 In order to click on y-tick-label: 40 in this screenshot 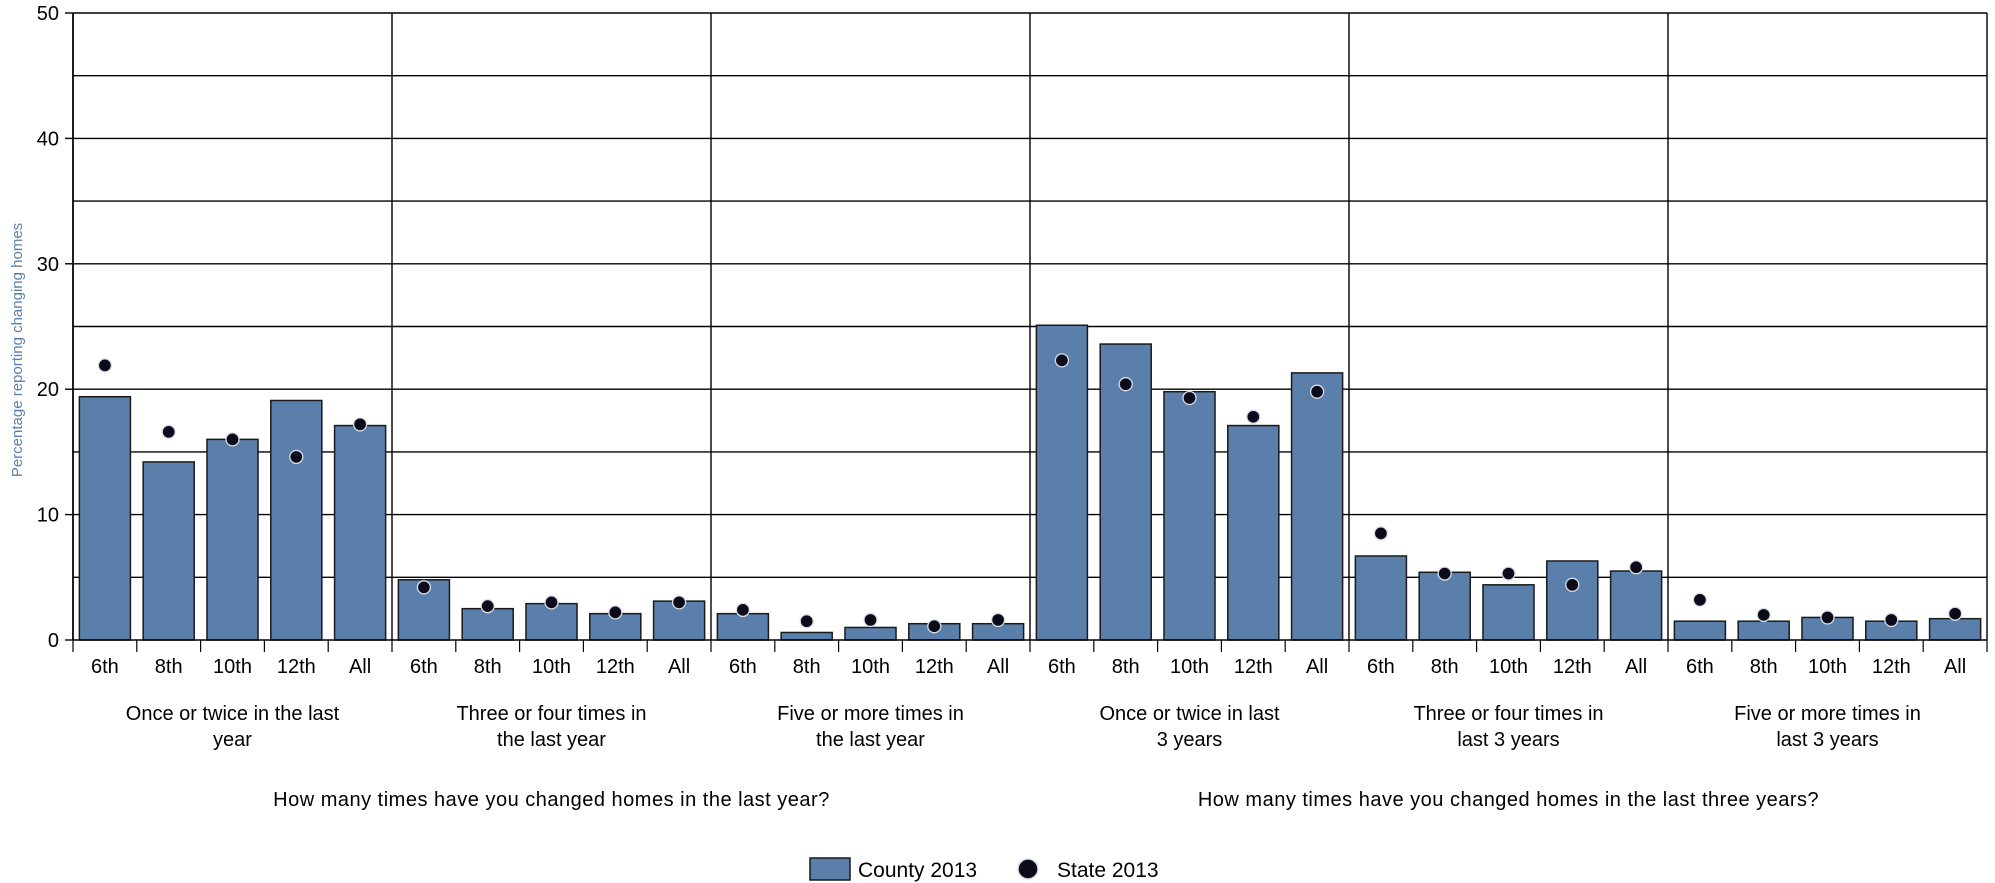, I will do `click(48, 139)`.